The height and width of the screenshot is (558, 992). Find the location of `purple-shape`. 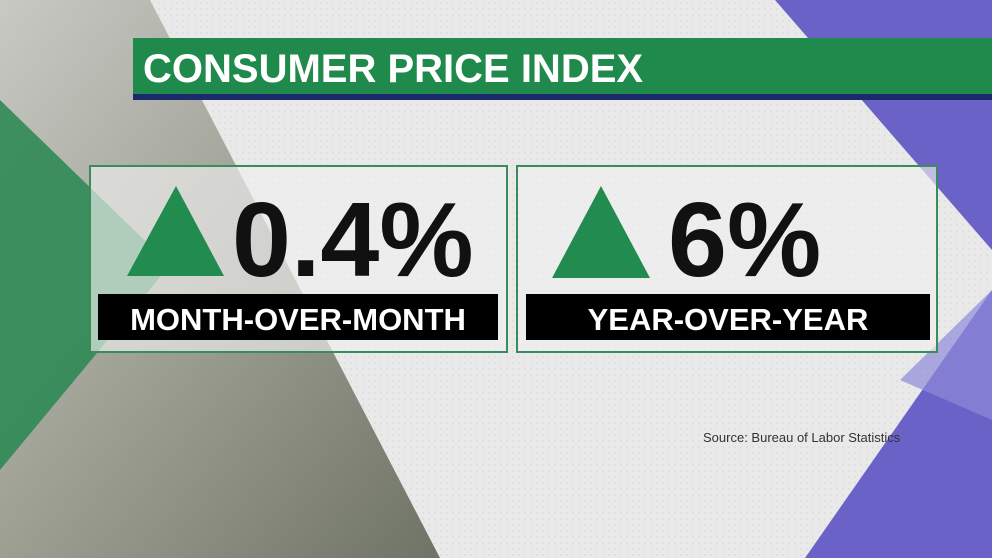

purple-shape is located at coordinates (946, 355).